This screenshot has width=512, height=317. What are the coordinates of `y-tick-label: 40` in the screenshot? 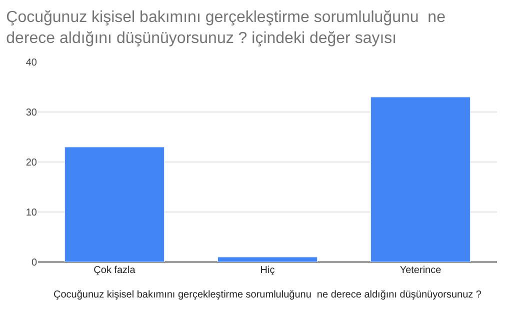 It's located at (32, 63).